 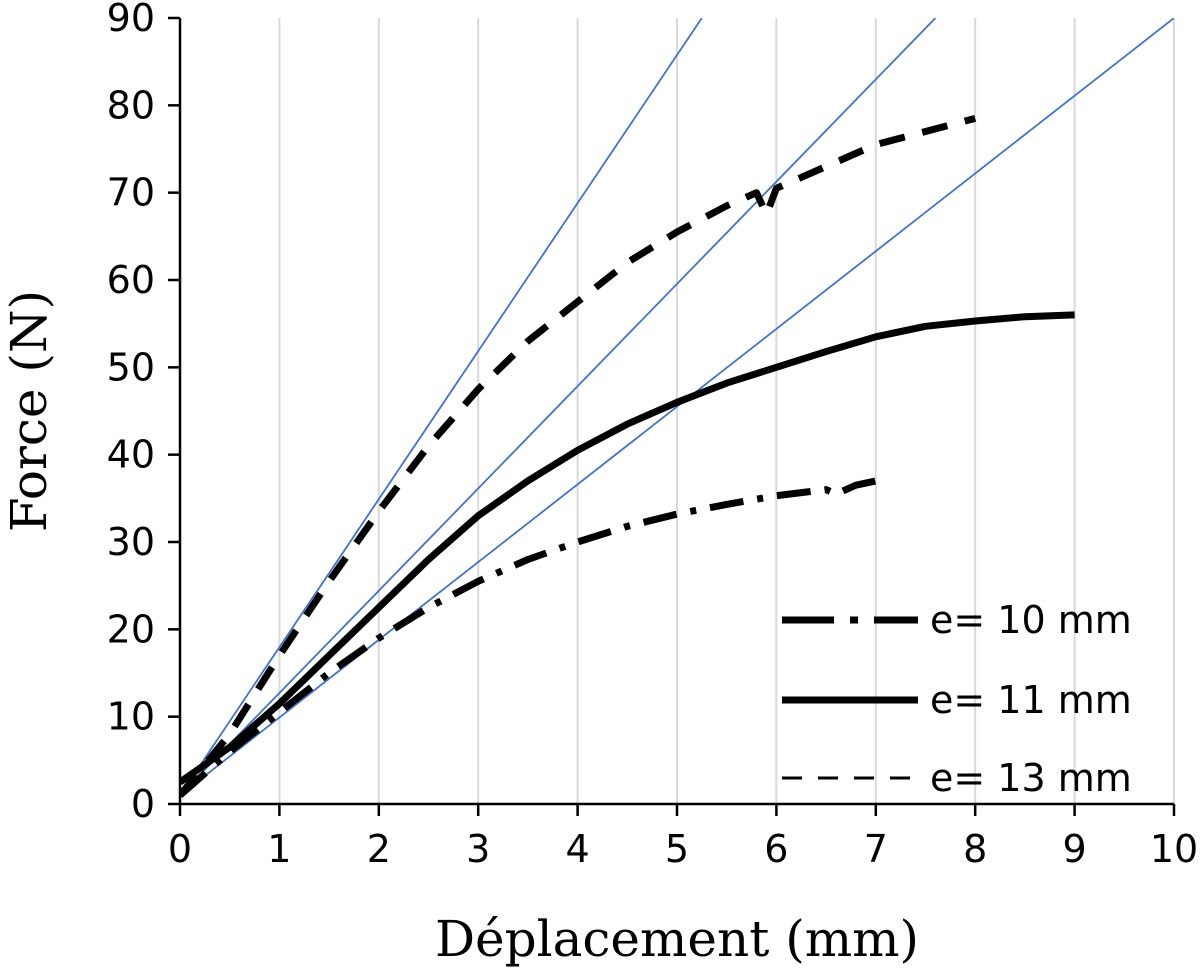 I want to click on x-tick-label: 3, so click(x=478, y=849).